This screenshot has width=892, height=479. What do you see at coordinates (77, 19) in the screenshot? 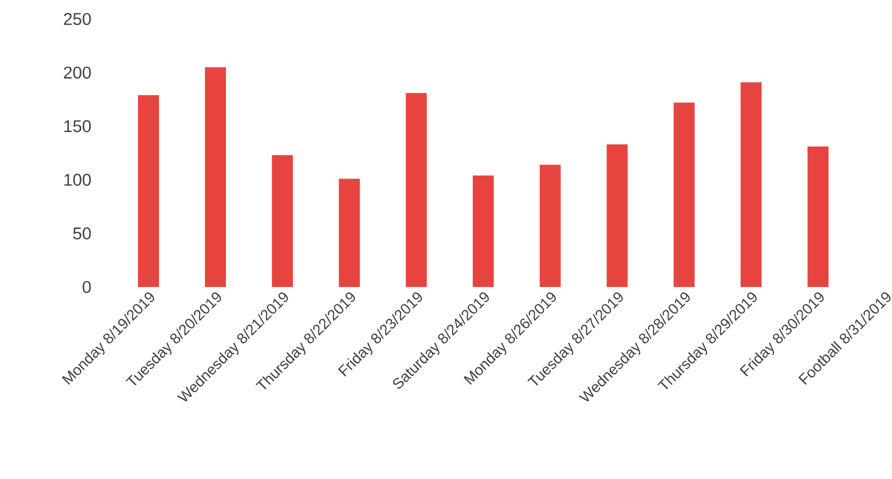
I see `y-tick-label: 250` at bounding box center [77, 19].